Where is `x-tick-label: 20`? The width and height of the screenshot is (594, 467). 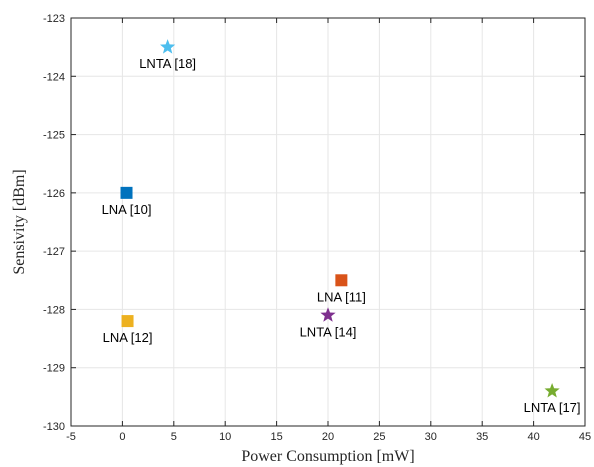
x-tick-label: 20 is located at coordinates (328, 437).